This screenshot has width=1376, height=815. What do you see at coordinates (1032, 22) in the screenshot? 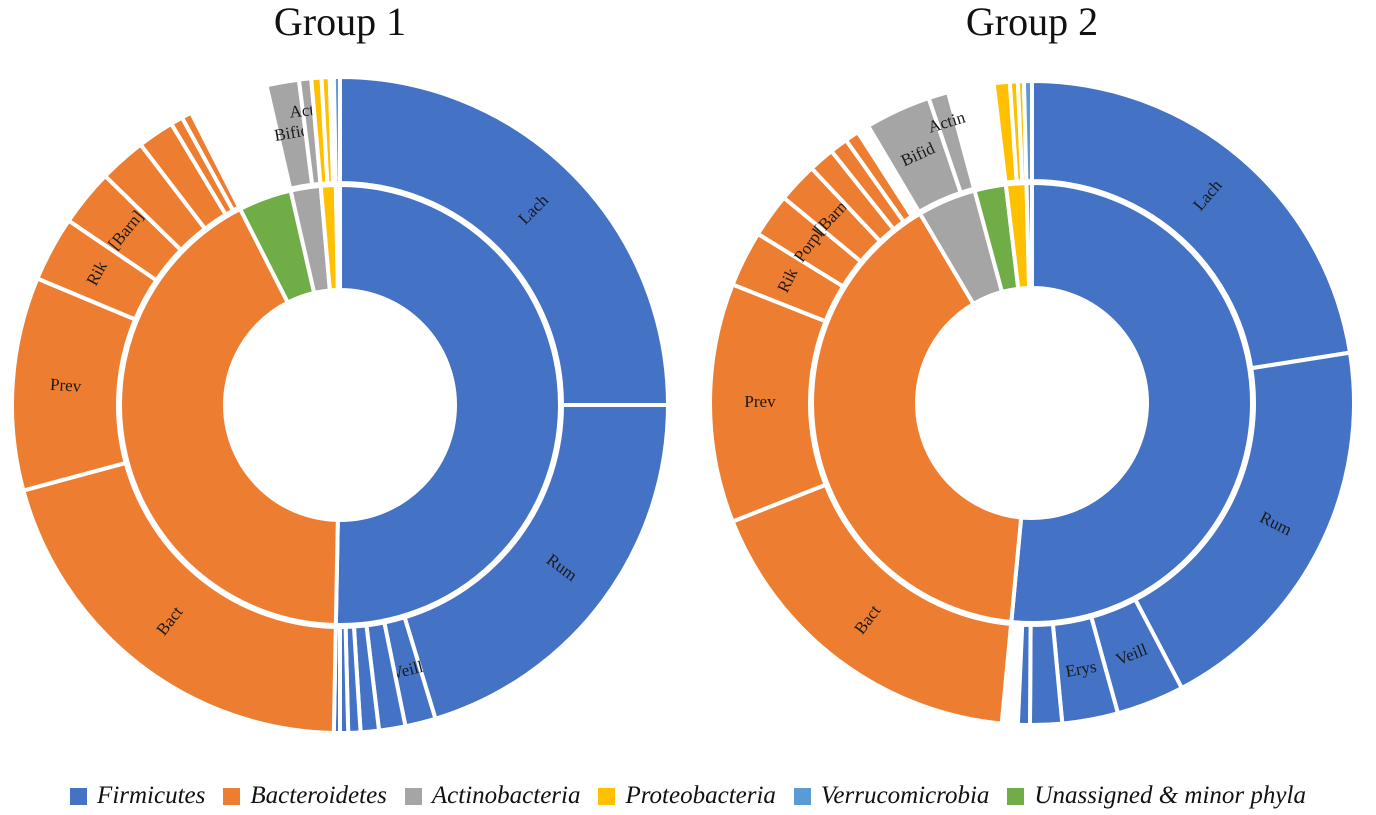
I see `chart-title-group-2: Group 2` at bounding box center [1032, 22].